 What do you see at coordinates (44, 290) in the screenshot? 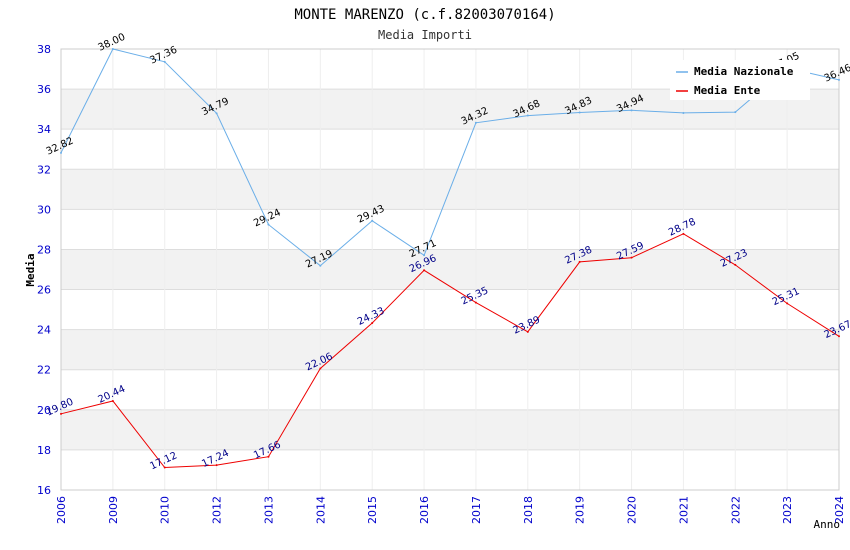
I see `y-tick-label: 26` at bounding box center [44, 290].